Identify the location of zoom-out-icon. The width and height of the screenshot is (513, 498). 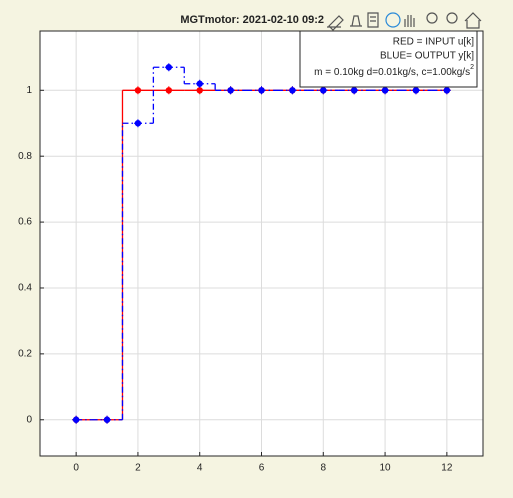
(452, 18).